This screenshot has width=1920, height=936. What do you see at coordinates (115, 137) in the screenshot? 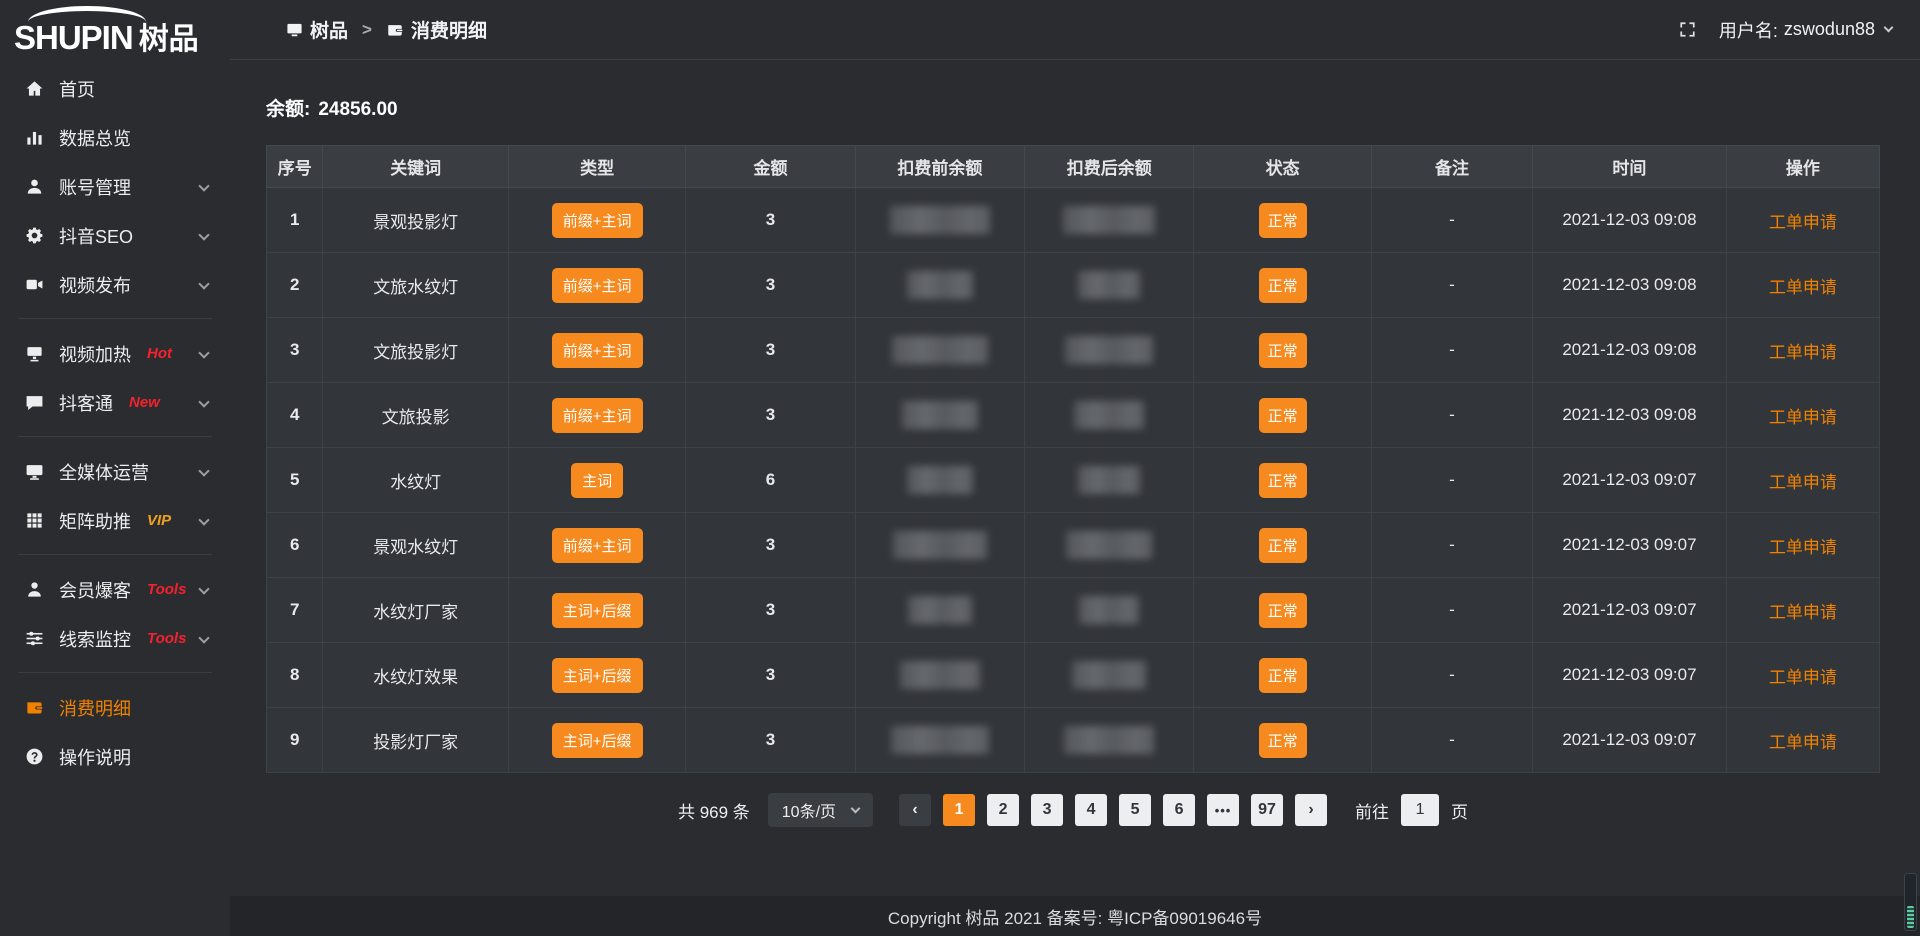
I see `sidebar-item-data-overview: 数据总览` at bounding box center [115, 137].